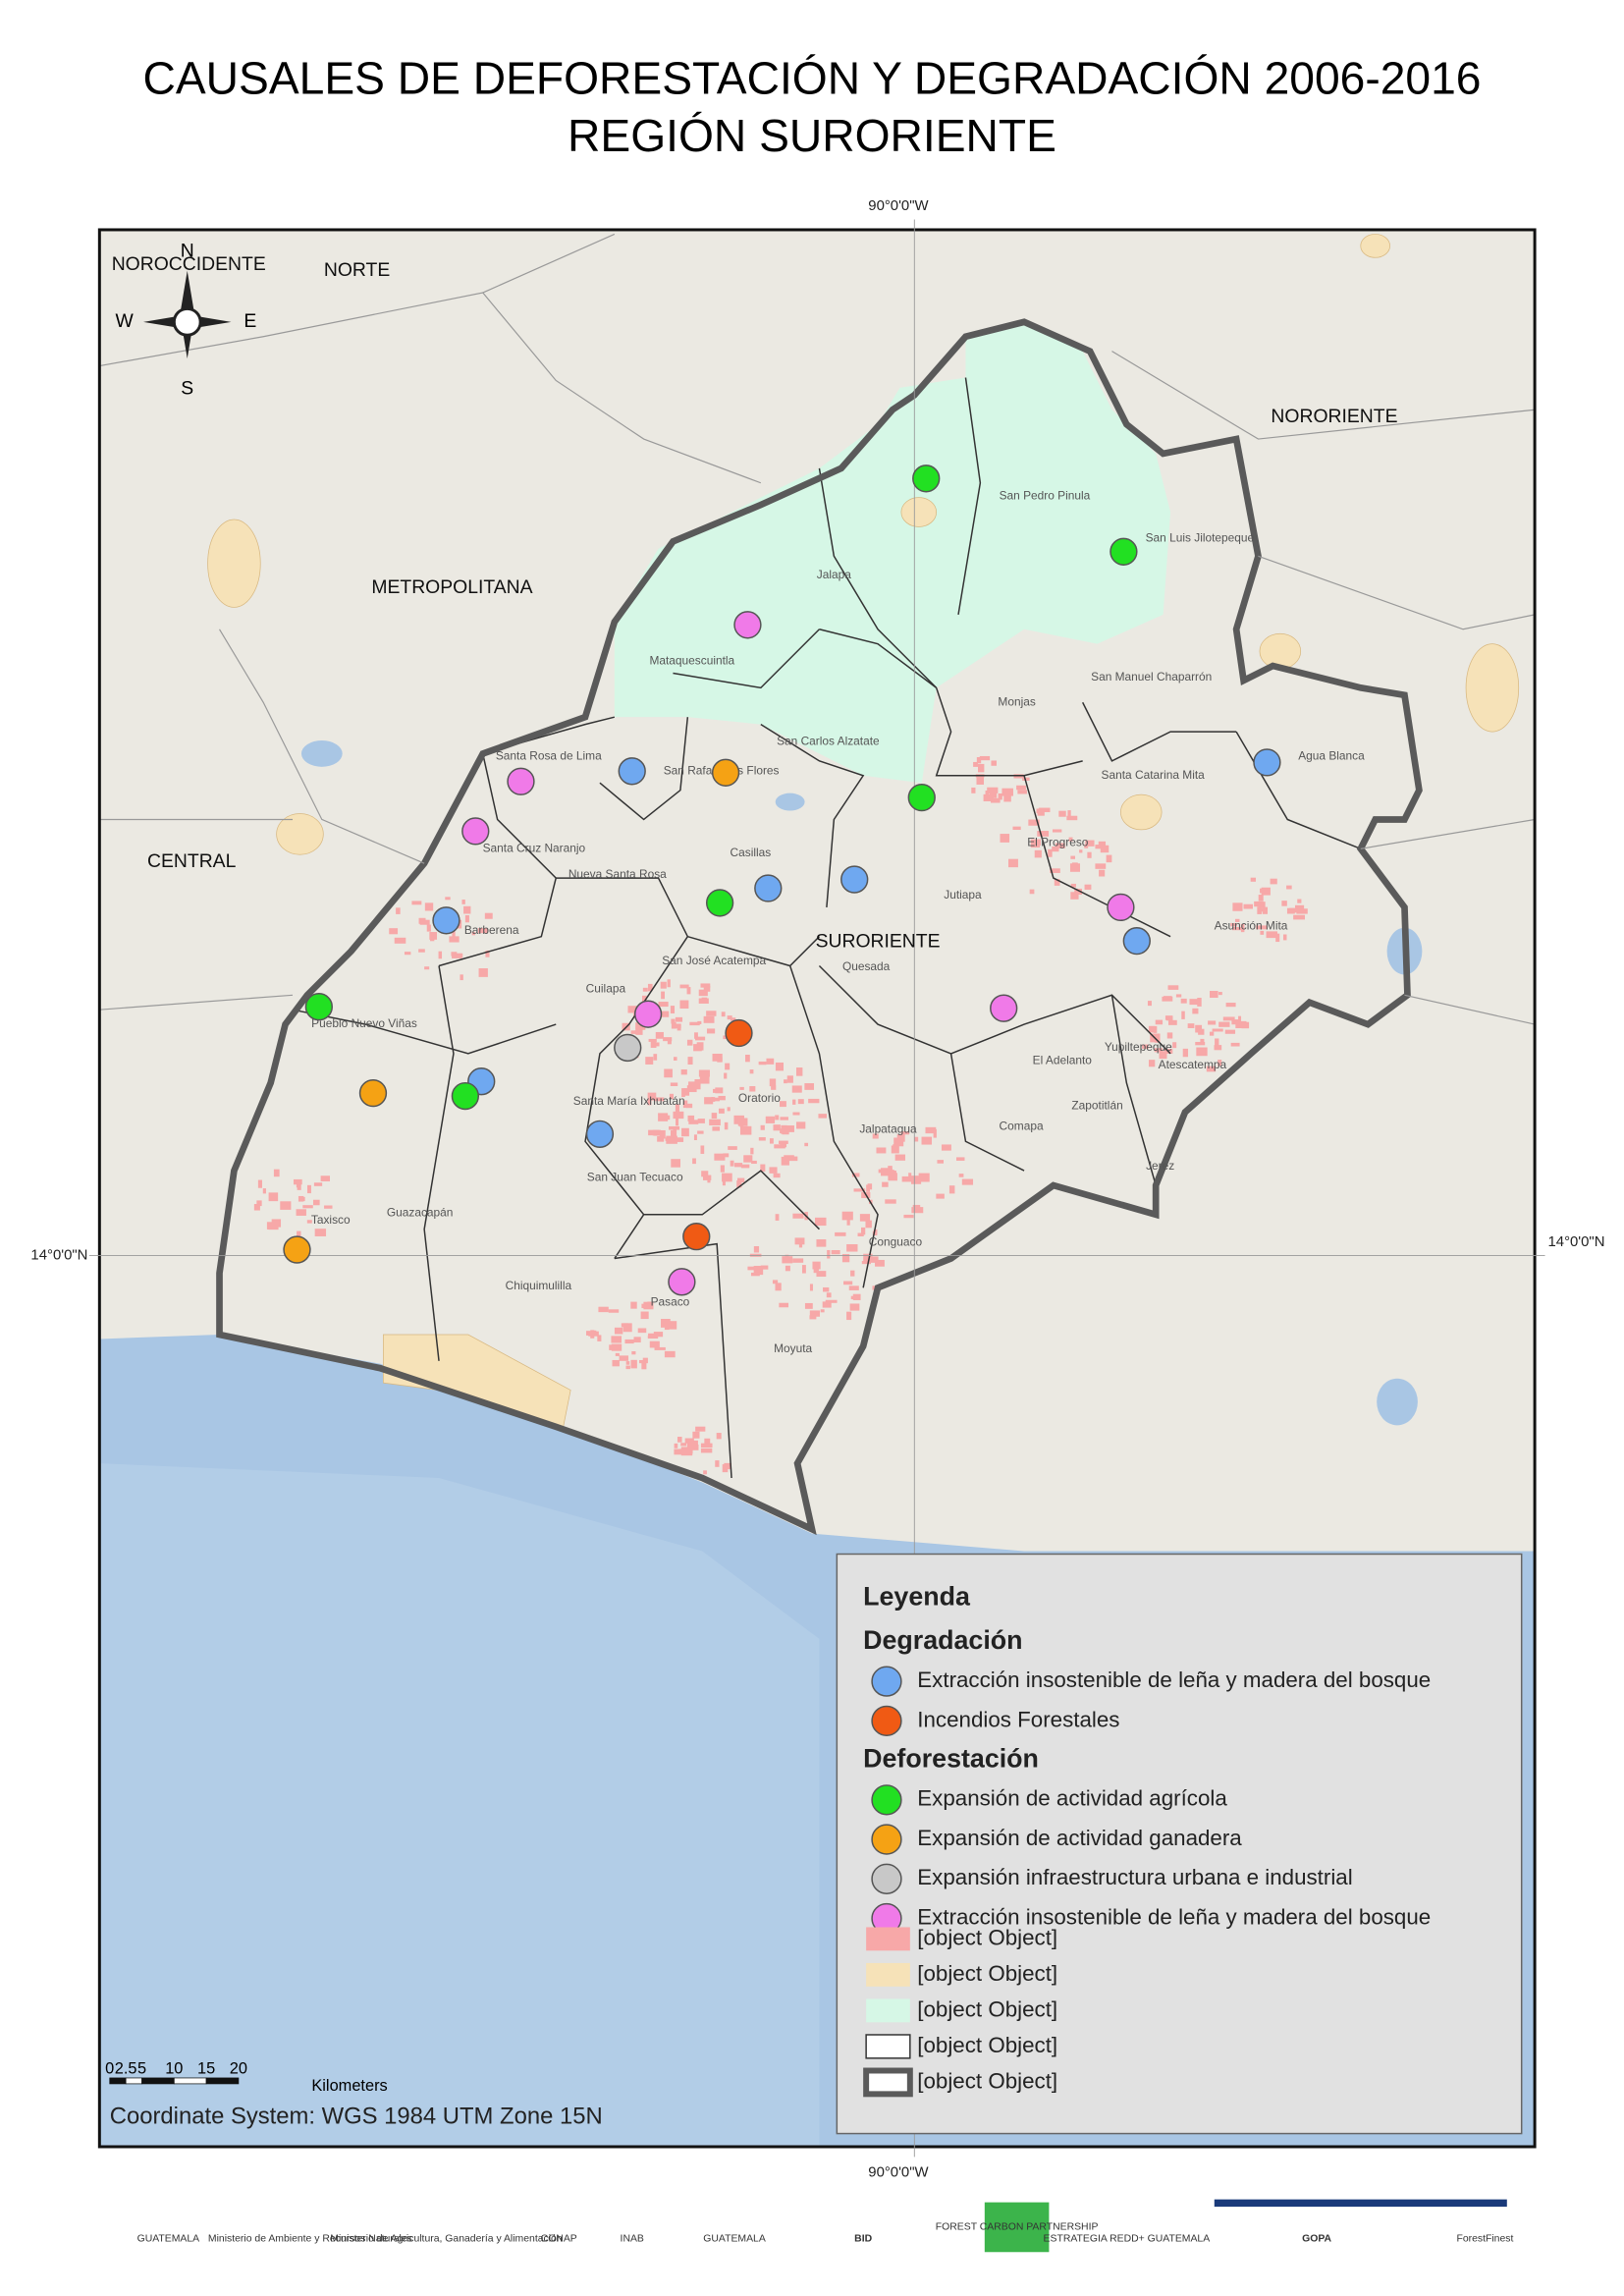 The width and height of the screenshot is (1624, 2296). What do you see at coordinates (459, 1805) in the screenshot?
I see `ocean-shelf` at bounding box center [459, 1805].